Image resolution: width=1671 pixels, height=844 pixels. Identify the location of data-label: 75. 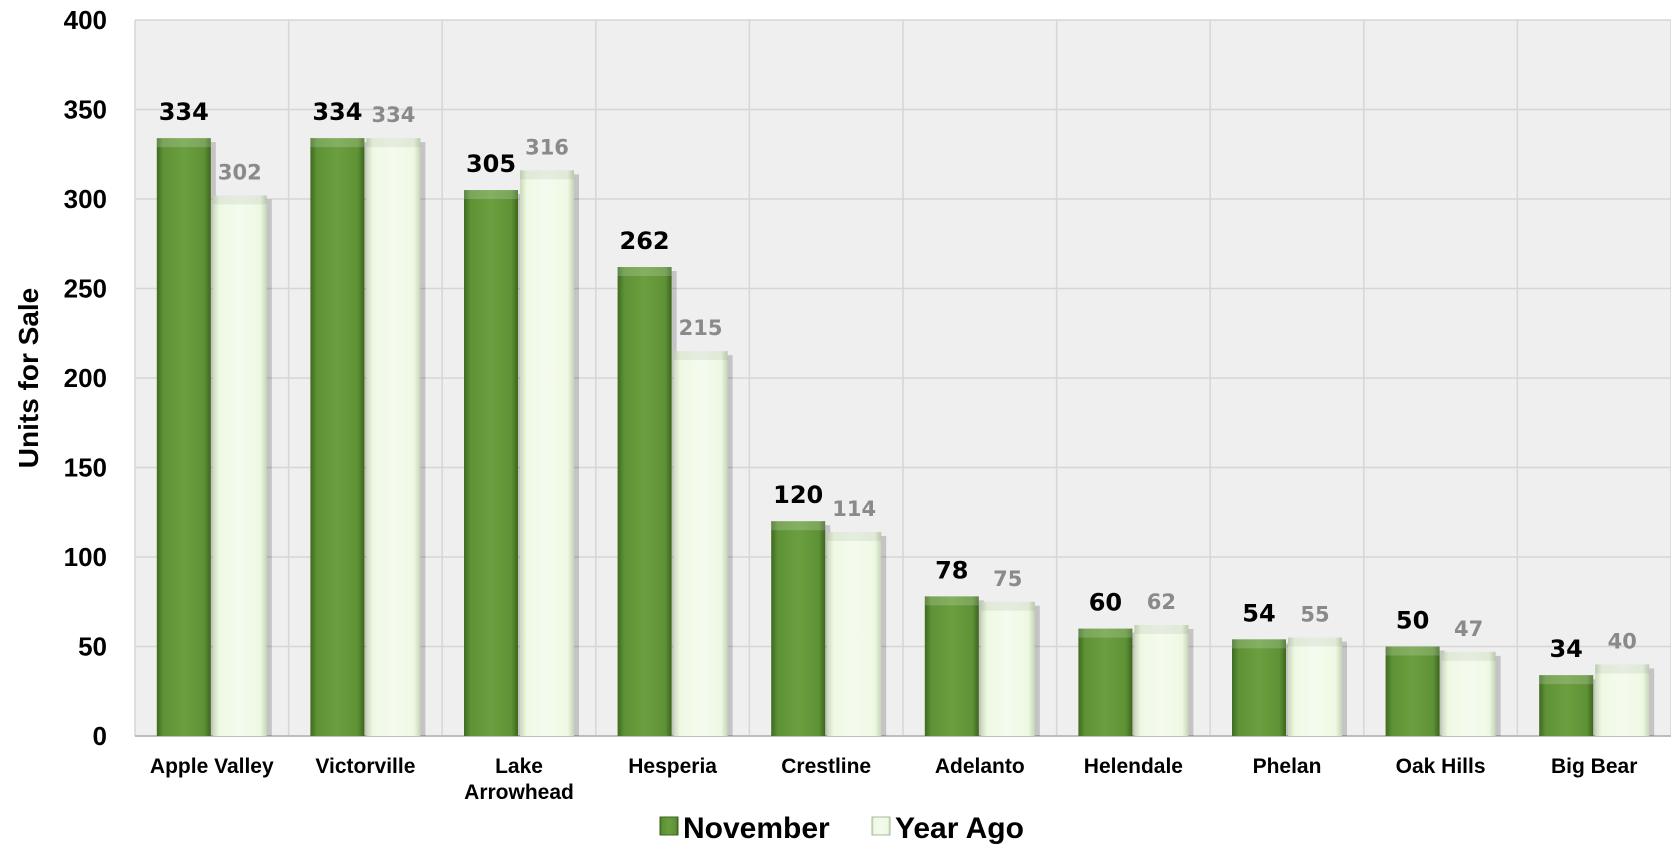
(1007, 579).